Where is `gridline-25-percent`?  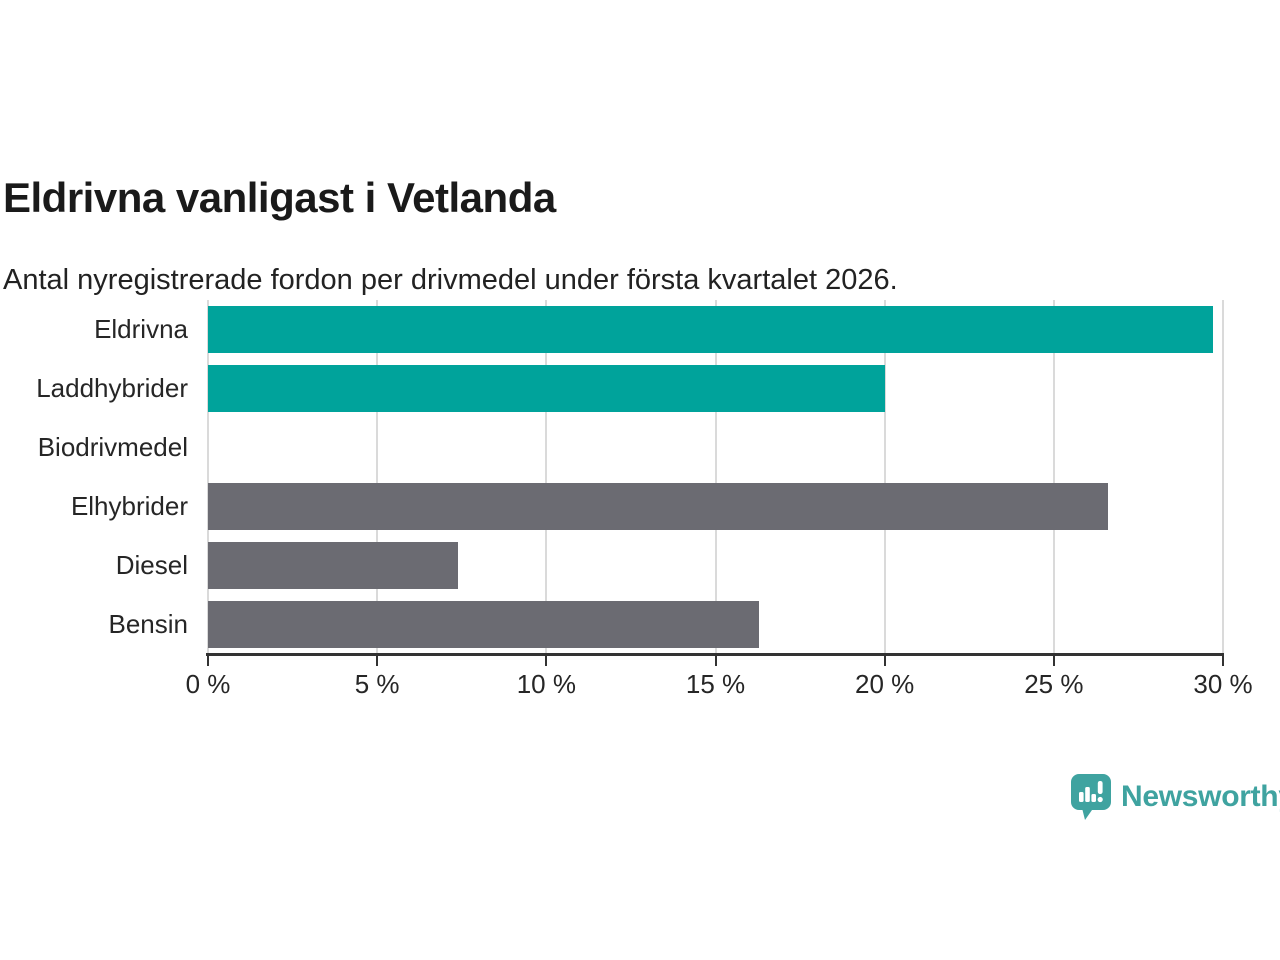 gridline-25-percent is located at coordinates (1053, 476).